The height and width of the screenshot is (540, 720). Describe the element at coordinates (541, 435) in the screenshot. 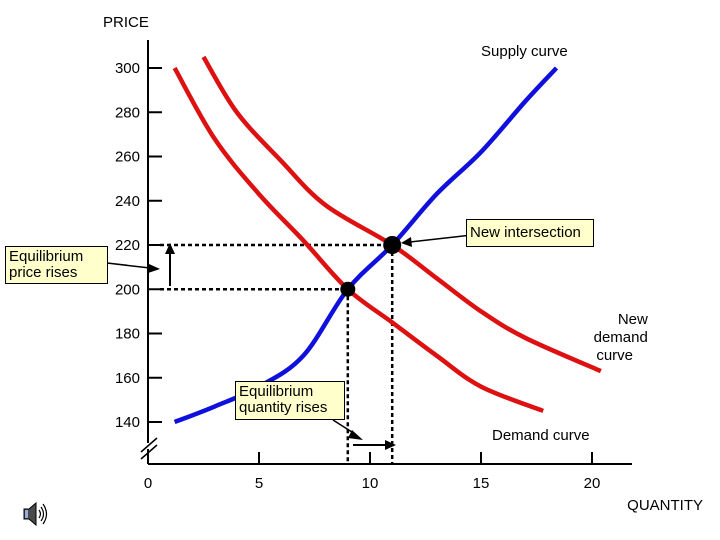

I see `demand-curve-label: Demand curve` at that location.